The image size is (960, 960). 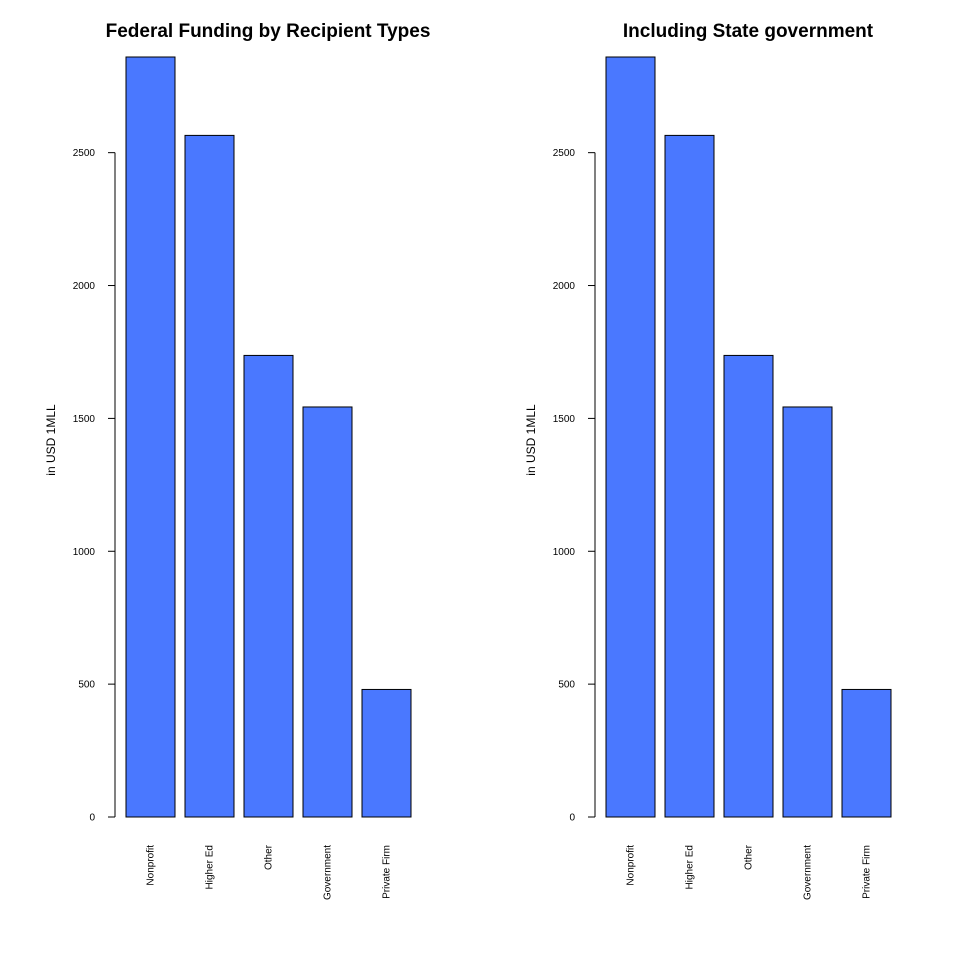 What do you see at coordinates (268, 31) in the screenshot?
I see `chart-title: Federal Funding by Recipient Types` at bounding box center [268, 31].